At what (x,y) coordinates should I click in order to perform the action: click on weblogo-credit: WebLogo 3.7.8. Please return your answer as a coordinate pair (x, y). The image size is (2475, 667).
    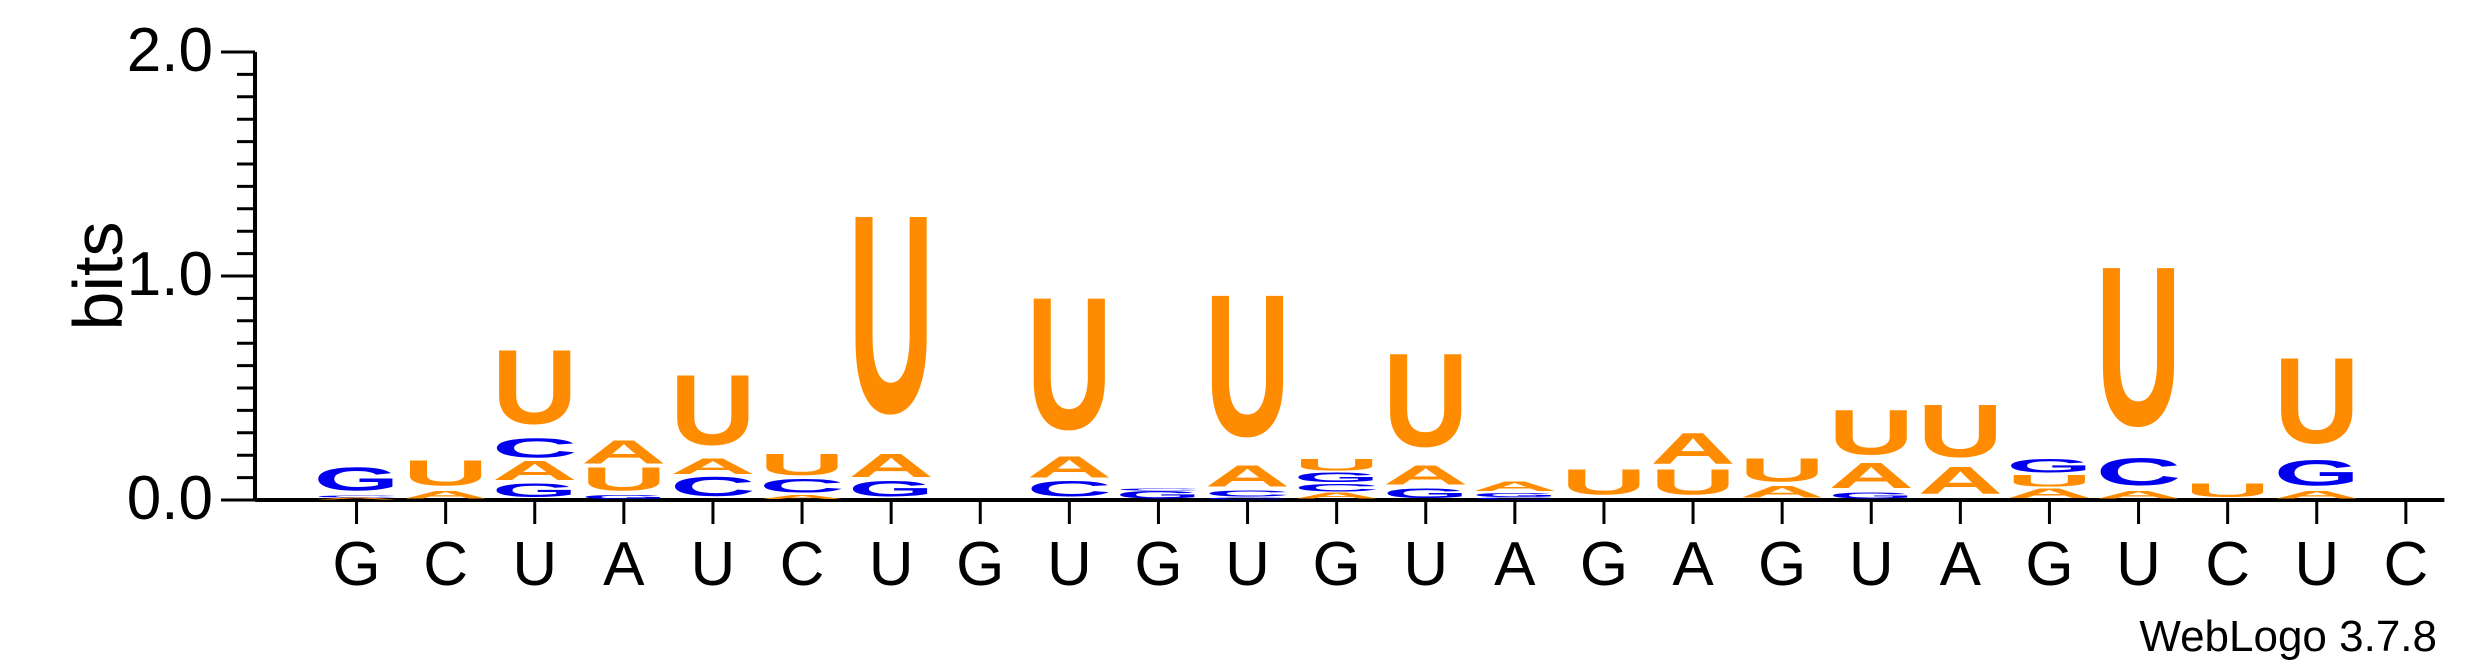
    Looking at the image, I should click on (2288, 636).